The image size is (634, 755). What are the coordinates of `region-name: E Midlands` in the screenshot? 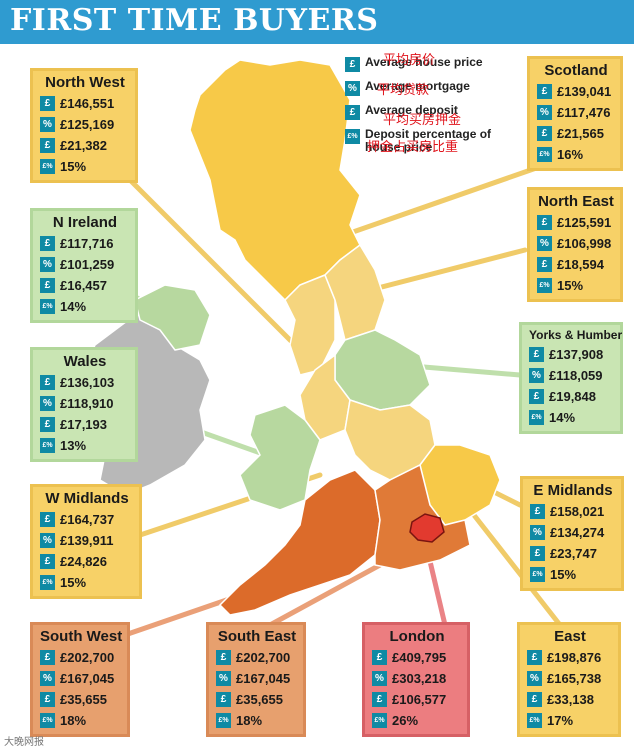 It's located at (573, 490).